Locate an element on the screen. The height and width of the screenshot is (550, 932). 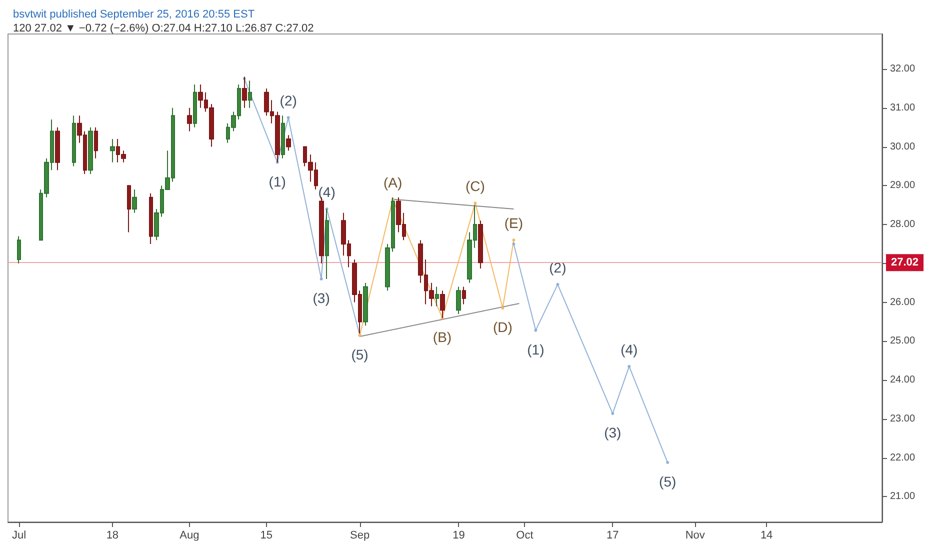
x-tick-label: 14 is located at coordinates (766, 536).